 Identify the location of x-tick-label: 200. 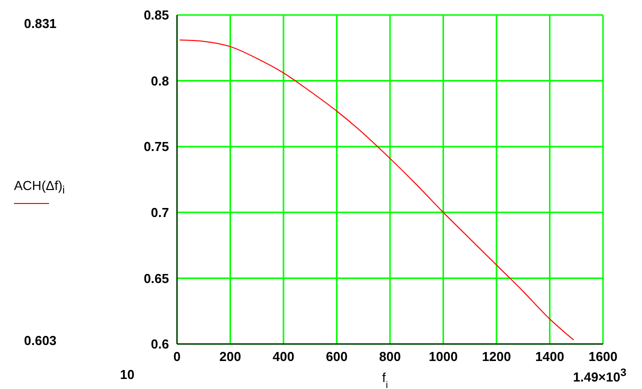
(230, 356).